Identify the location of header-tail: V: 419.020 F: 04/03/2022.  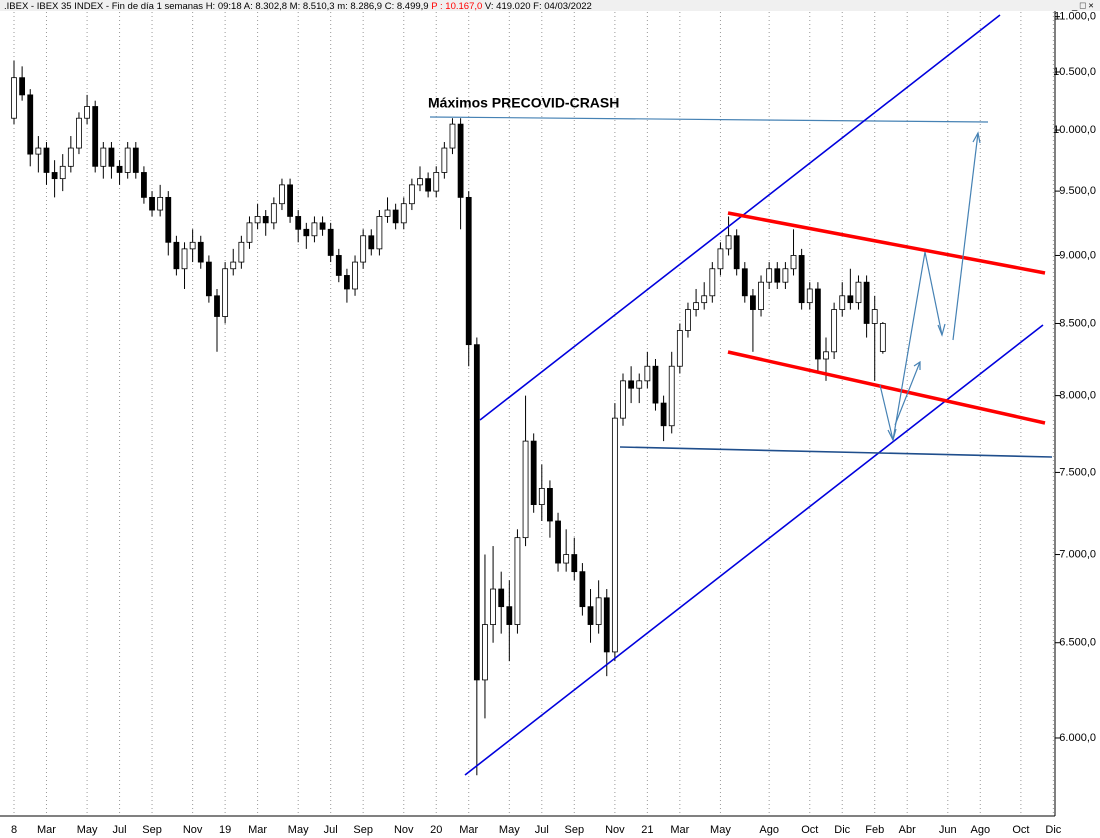
(538, 6).